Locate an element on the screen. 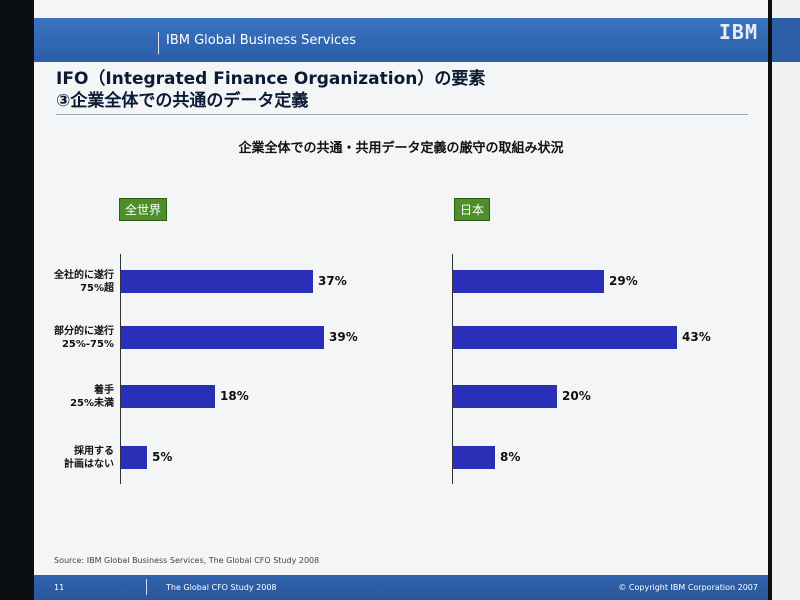  category-label-line: 25%未満 is located at coordinates (92, 403).